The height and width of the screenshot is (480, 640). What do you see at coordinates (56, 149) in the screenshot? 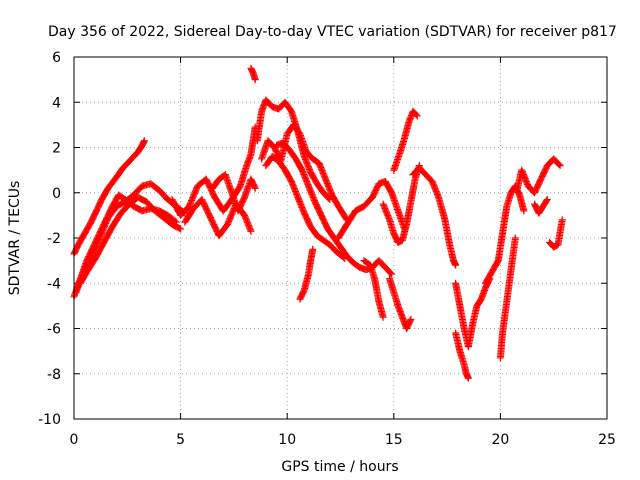
I see `y-tick-label: 2` at bounding box center [56, 149].